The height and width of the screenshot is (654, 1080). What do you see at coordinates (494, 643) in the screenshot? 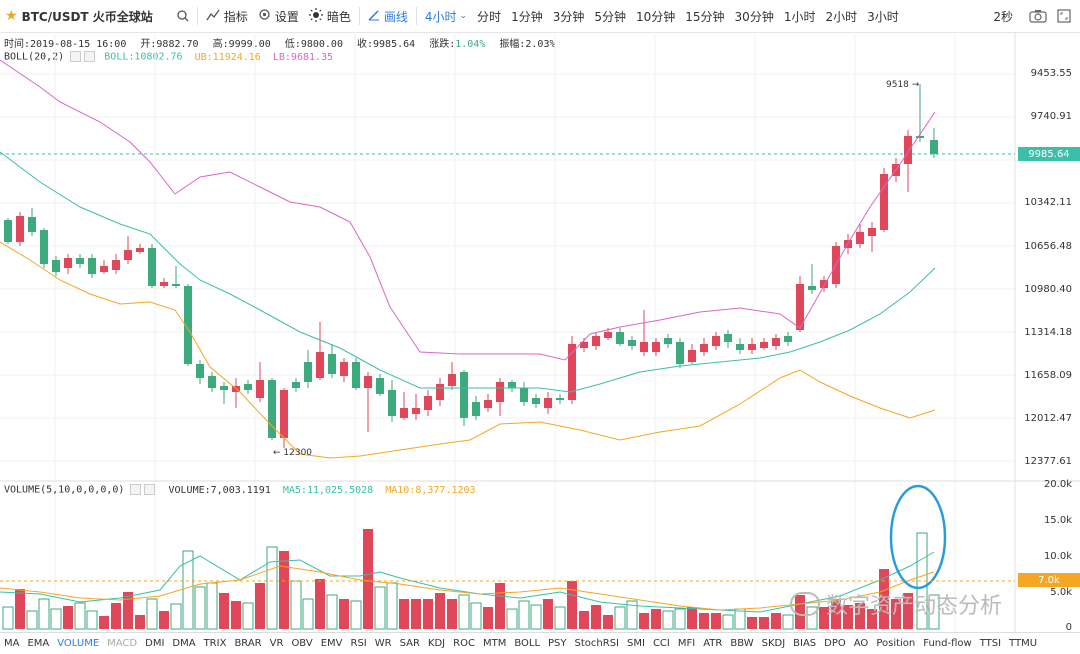
I see `indicator-tab-mtm: MTM` at bounding box center [494, 643].